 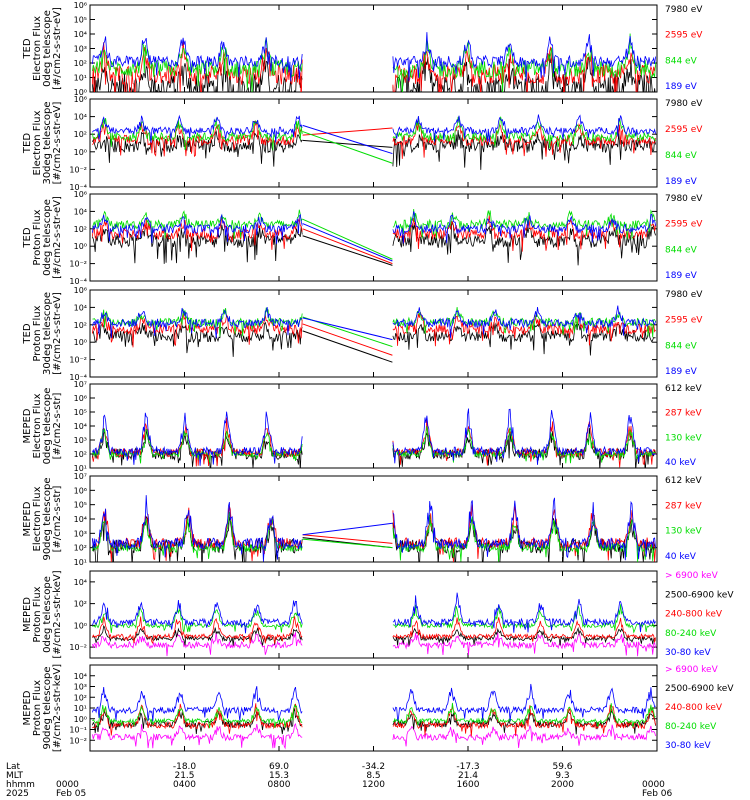 I want to click on legend-entry: > 6900 keV, so click(x=692, y=576).